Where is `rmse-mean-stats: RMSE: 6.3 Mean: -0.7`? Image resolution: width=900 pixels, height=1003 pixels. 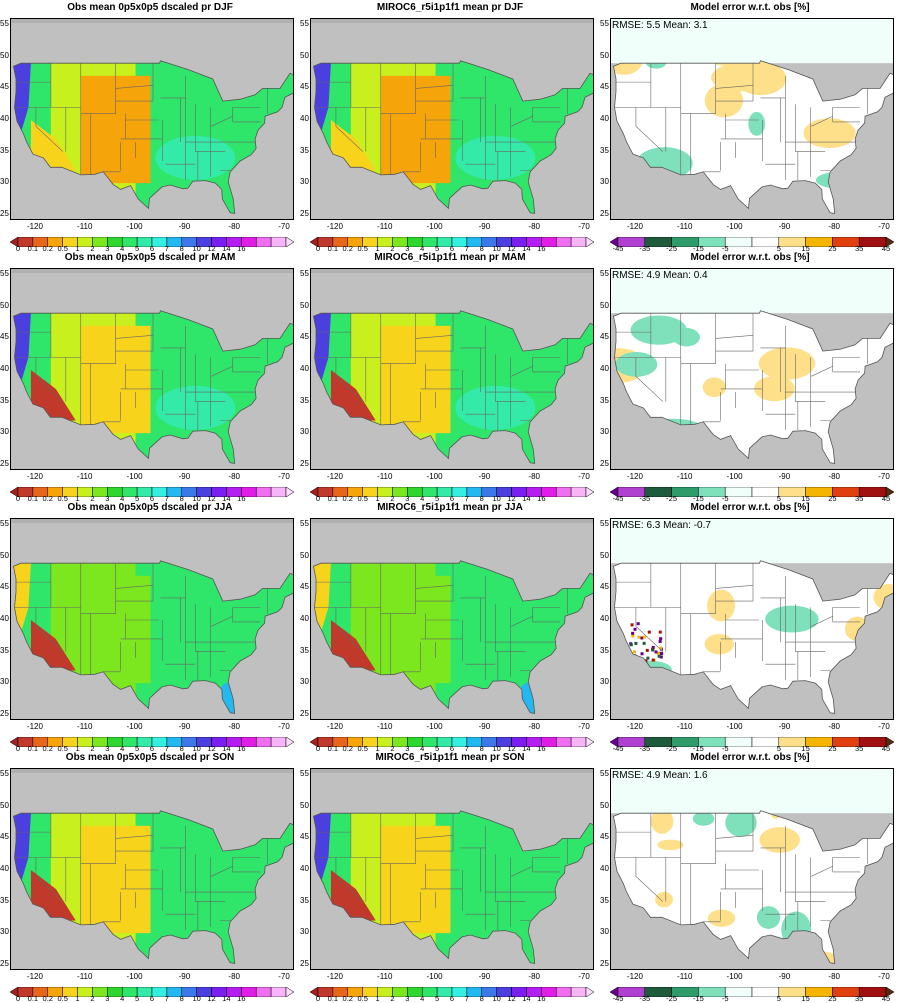 rmse-mean-stats: RMSE: 6.3 Mean: -0.7 is located at coordinates (661, 525).